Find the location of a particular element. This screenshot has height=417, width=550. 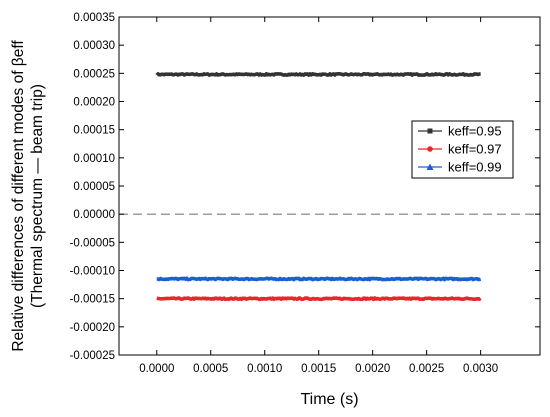

legend-marker-triangle is located at coordinates (430, 166).